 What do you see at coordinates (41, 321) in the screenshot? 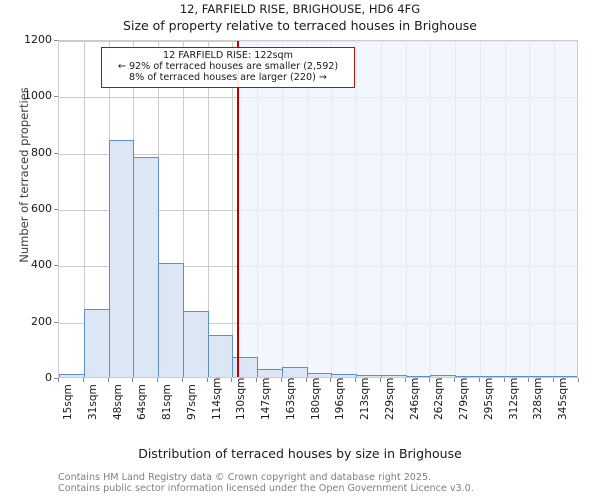
I see `y-axis-tick-label: 200` at bounding box center [41, 321].